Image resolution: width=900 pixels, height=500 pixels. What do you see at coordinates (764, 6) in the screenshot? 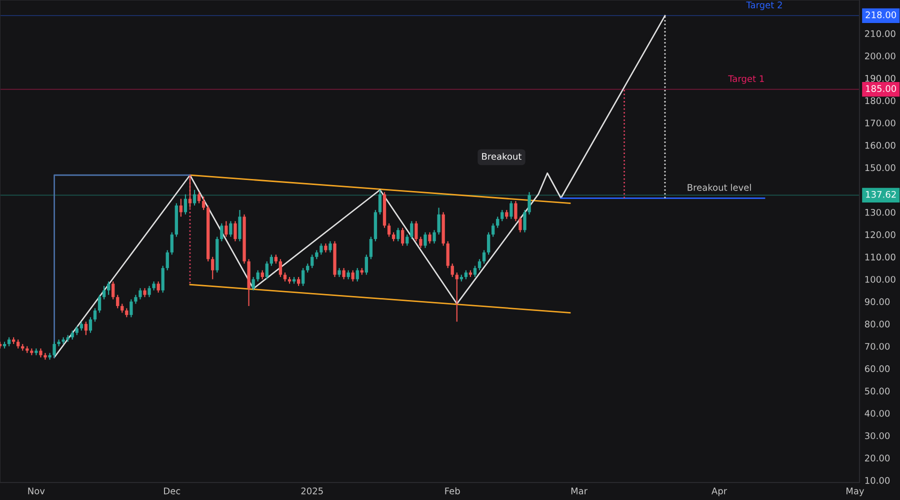
I see `annotation: Target 2` at bounding box center [764, 6].